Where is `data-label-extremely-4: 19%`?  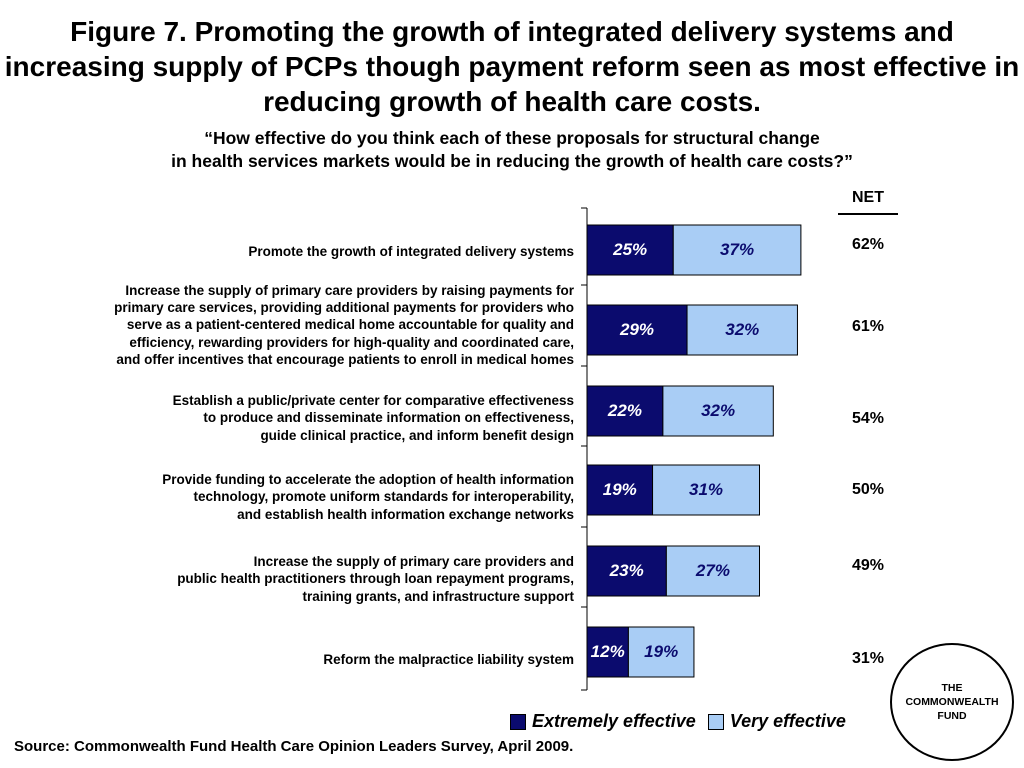
data-label-extremely-4: 19% is located at coordinates (620, 489).